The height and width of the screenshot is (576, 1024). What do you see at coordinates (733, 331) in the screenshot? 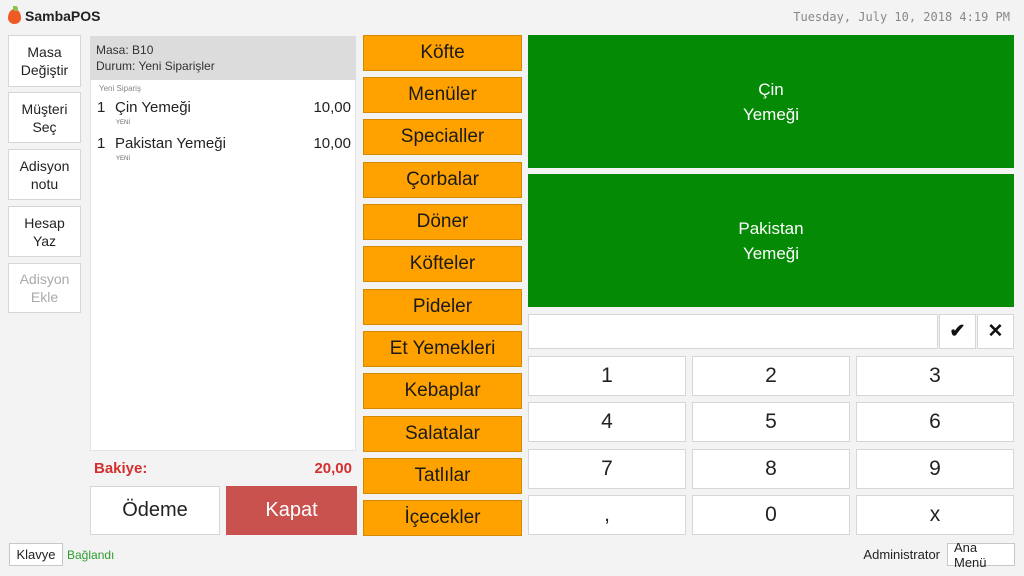
I see `numpad-input` at bounding box center [733, 331].